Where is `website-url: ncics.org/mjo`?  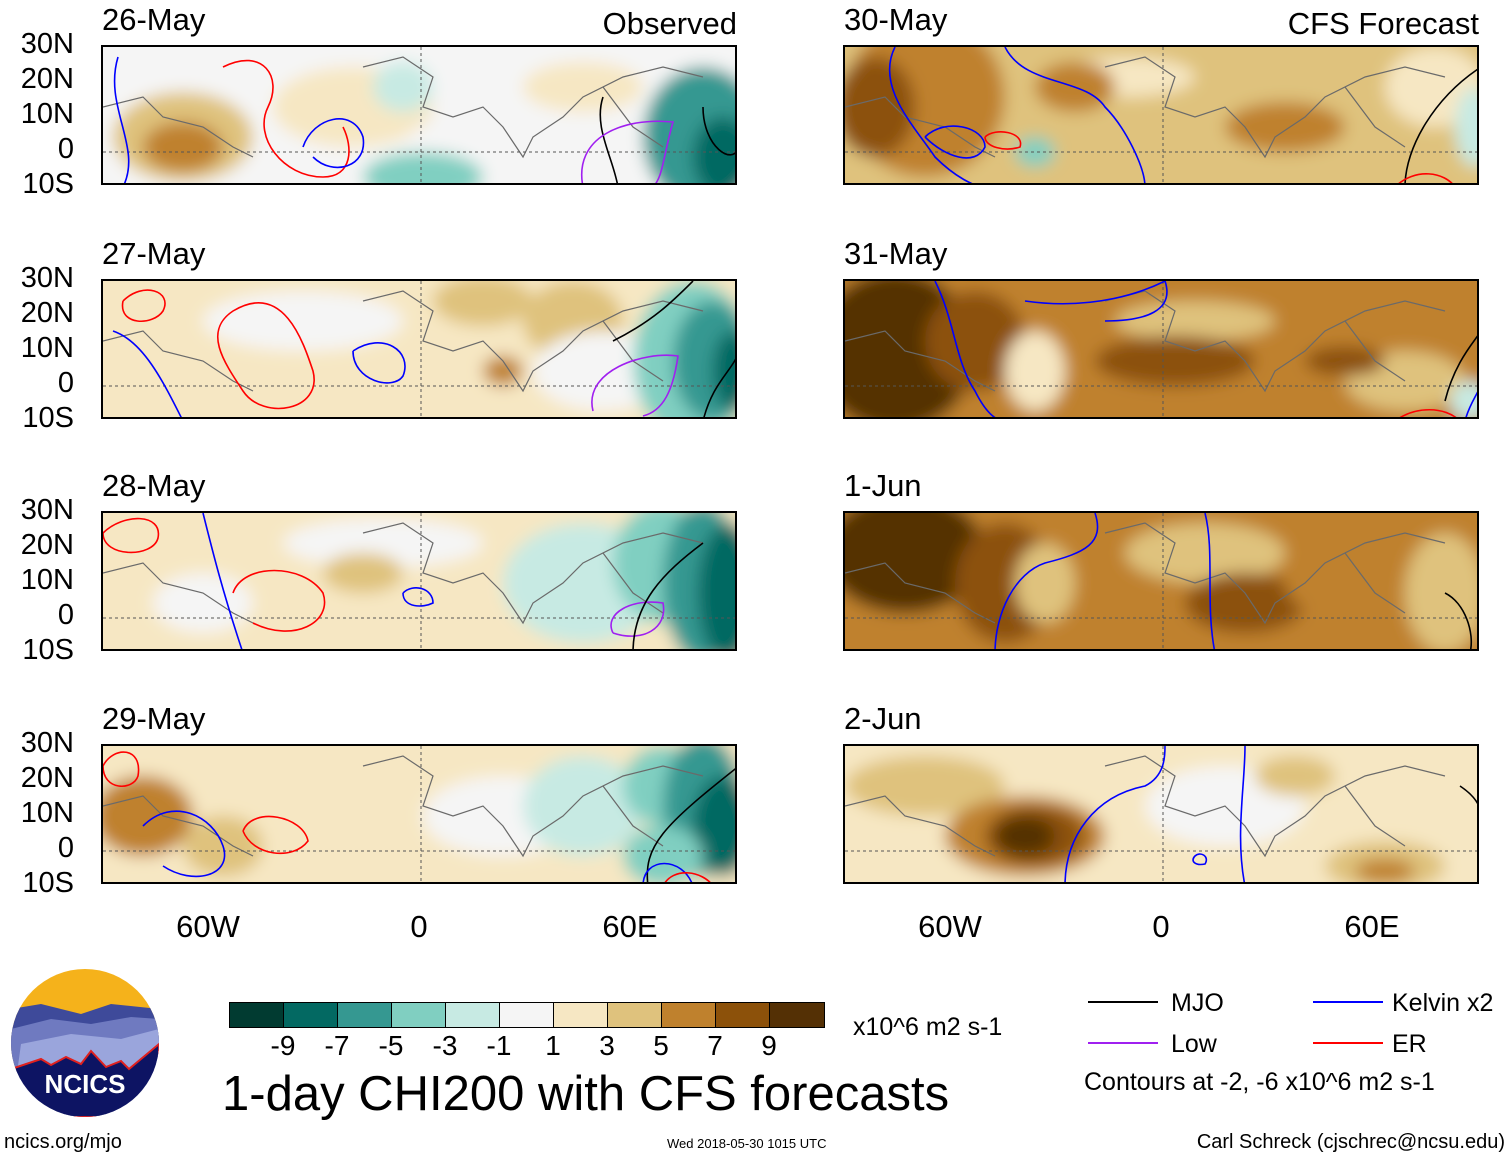 website-url: ncics.org/mjo is located at coordinates (63, 1142).